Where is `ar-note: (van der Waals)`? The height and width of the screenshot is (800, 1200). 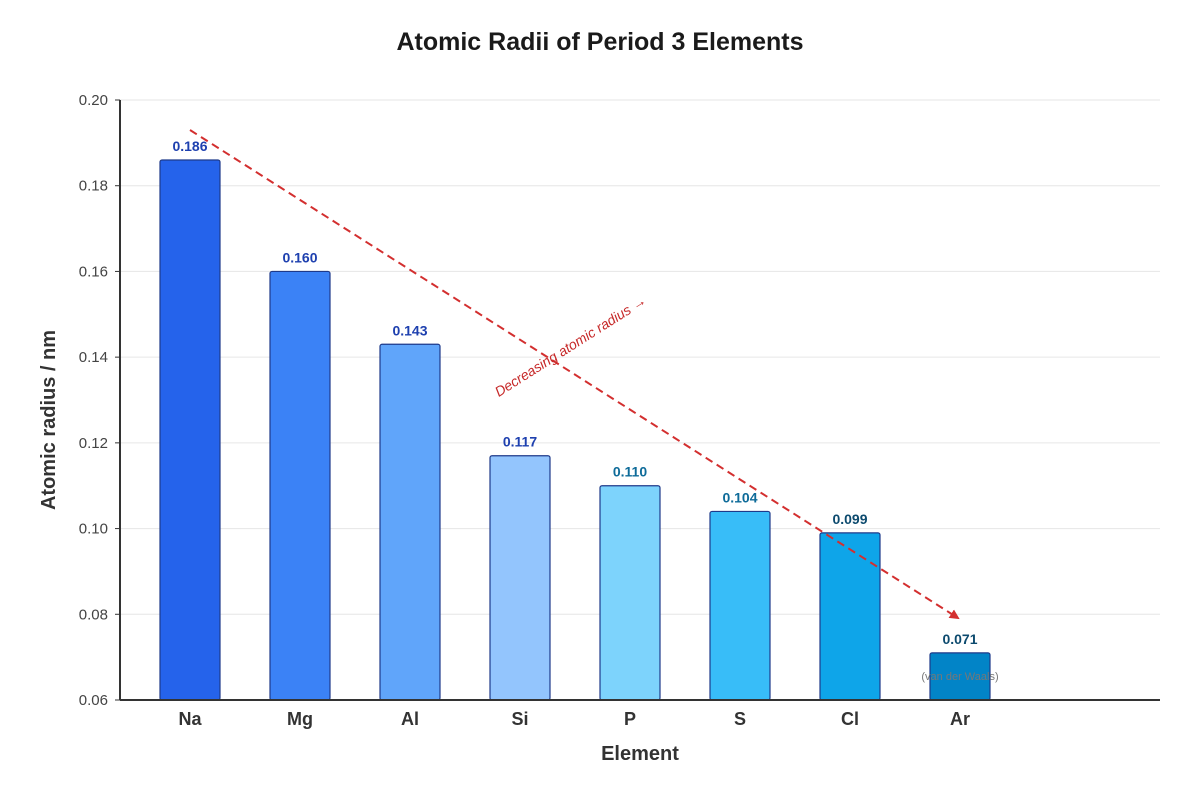 ar-note: (van der Waals) is located at coordinates (959, 677).